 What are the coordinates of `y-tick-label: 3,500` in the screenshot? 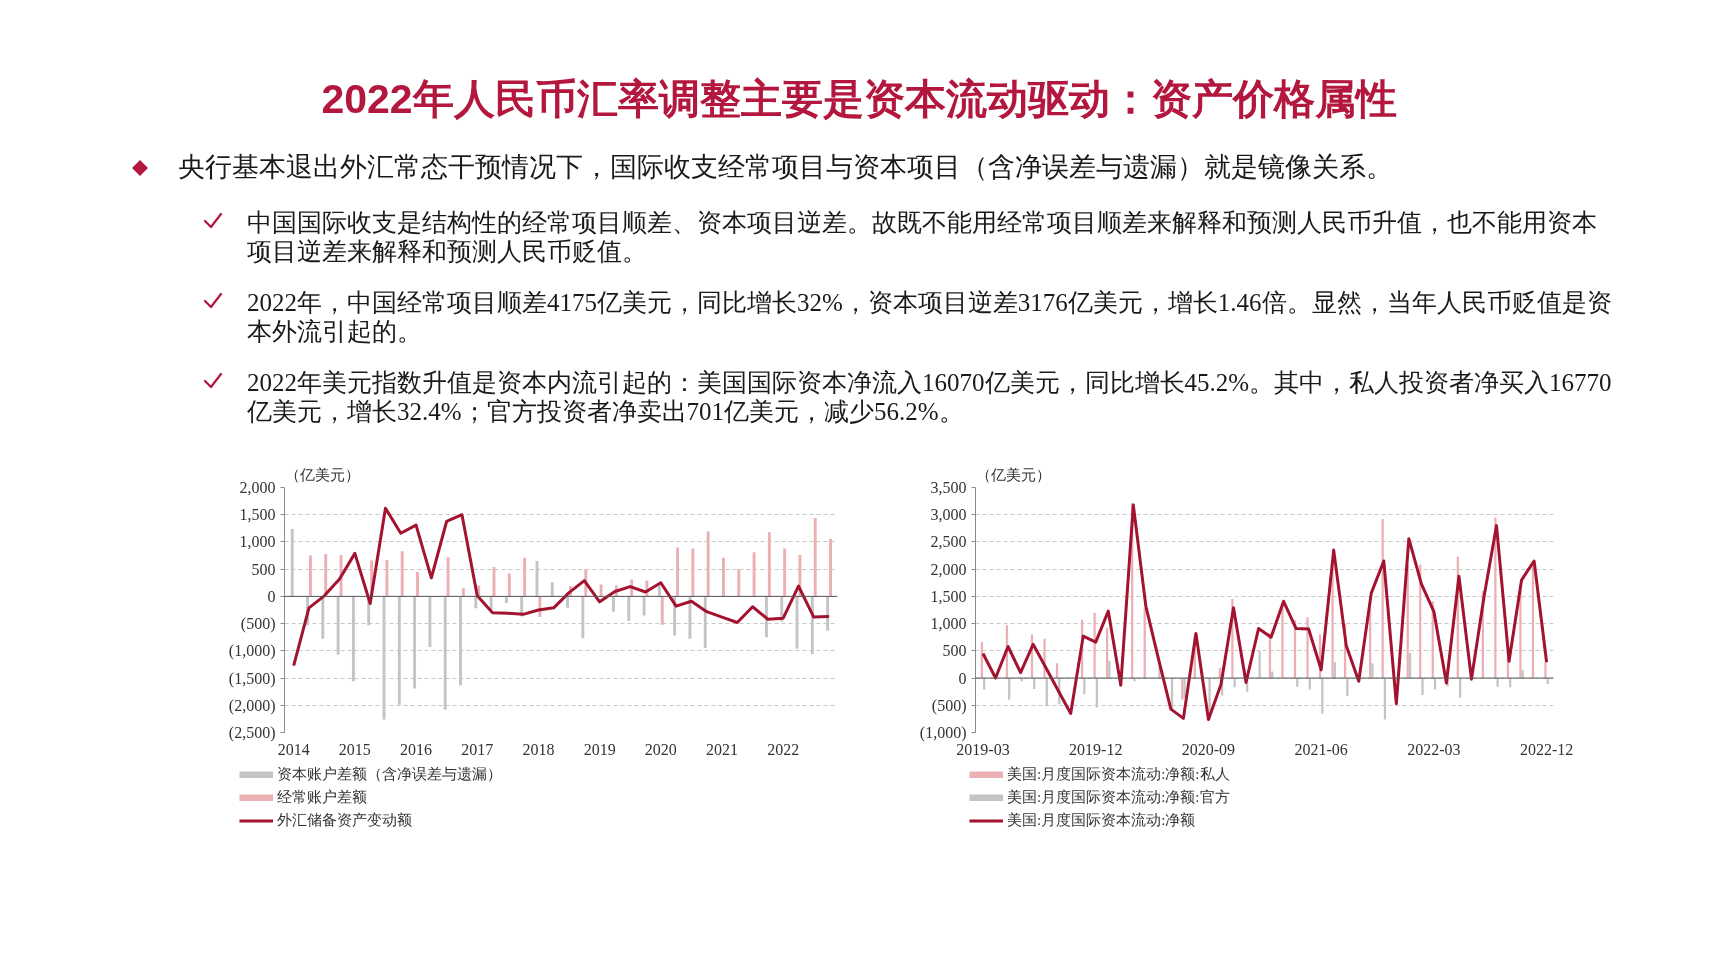 It's located at (948, 487).